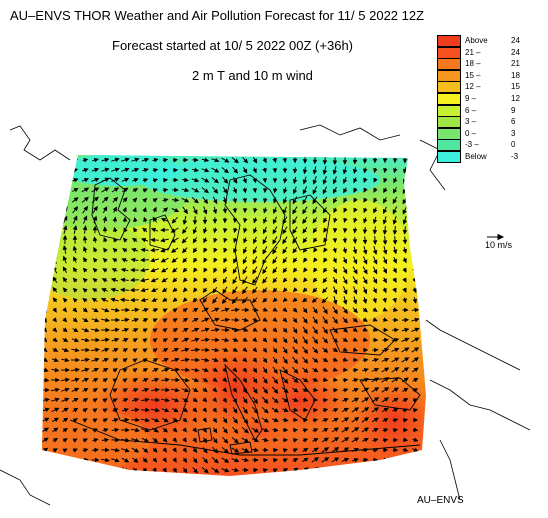 This screenshot has height=518, width=548. I want to click on footer-credit: AU–ENVS, so click(440, 500).